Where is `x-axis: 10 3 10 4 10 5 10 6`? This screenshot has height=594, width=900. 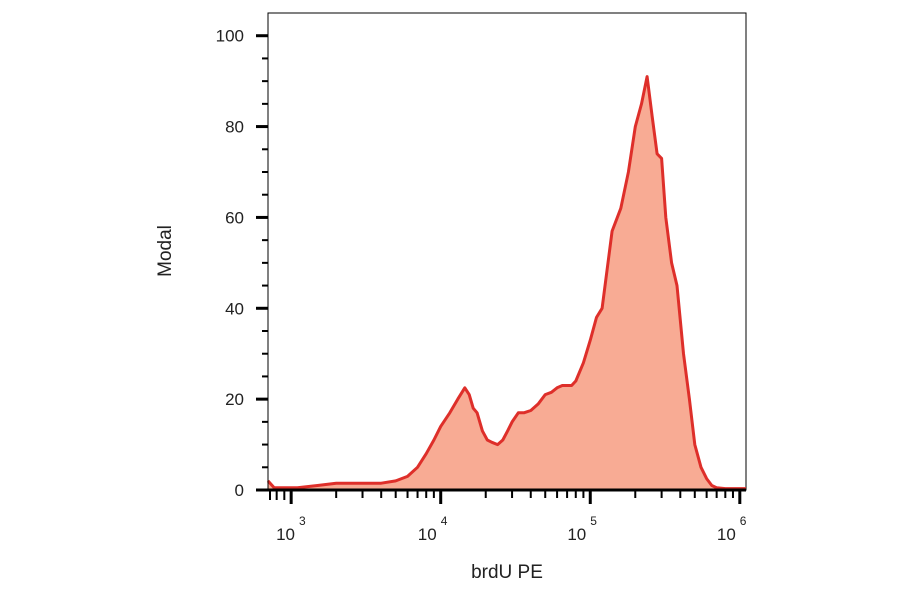 x-axis: 10 3 10 4 10 5 10 6 is located at coordinates (507, 516).